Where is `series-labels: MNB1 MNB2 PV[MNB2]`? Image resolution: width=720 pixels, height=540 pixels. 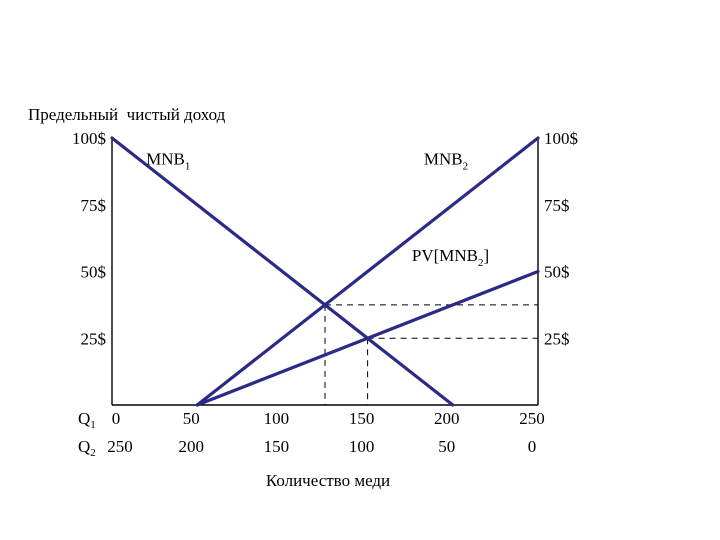 series-labels: MNB1 MNB2 PV[MNB2] is located at coordinates (317, 209).